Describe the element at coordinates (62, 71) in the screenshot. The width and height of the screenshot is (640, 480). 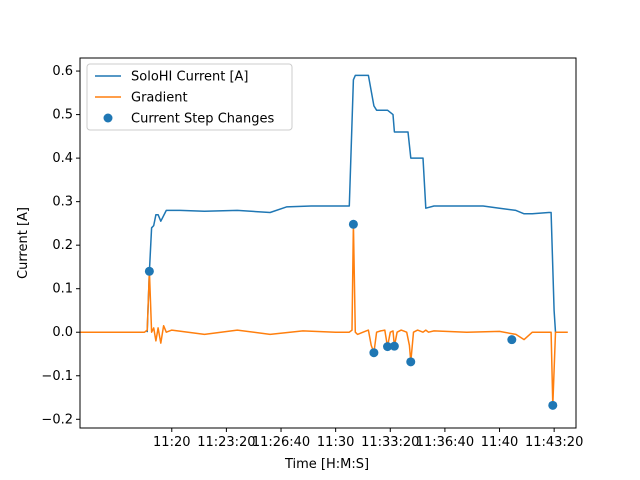
I see `y-tick-label: 0.6` at that location.